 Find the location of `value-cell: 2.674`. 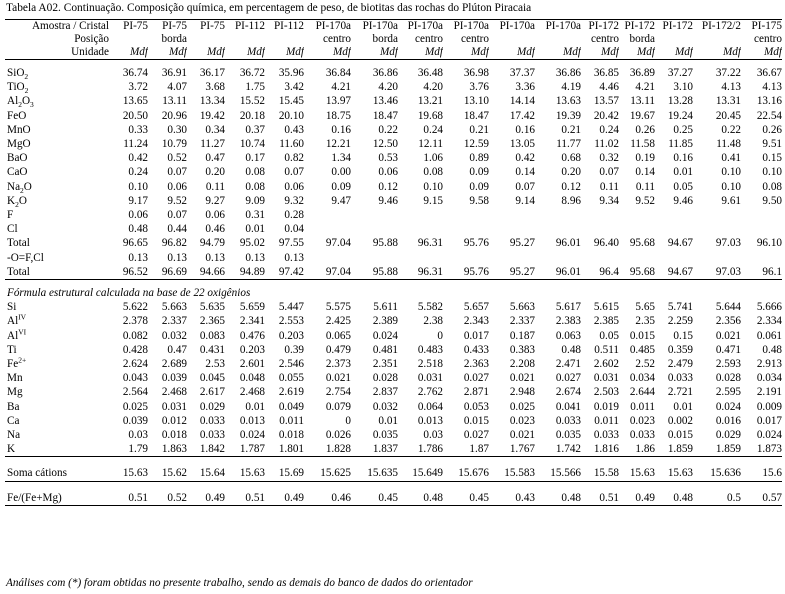

value-cell: 2.674 is located at coordinates (568, 392).